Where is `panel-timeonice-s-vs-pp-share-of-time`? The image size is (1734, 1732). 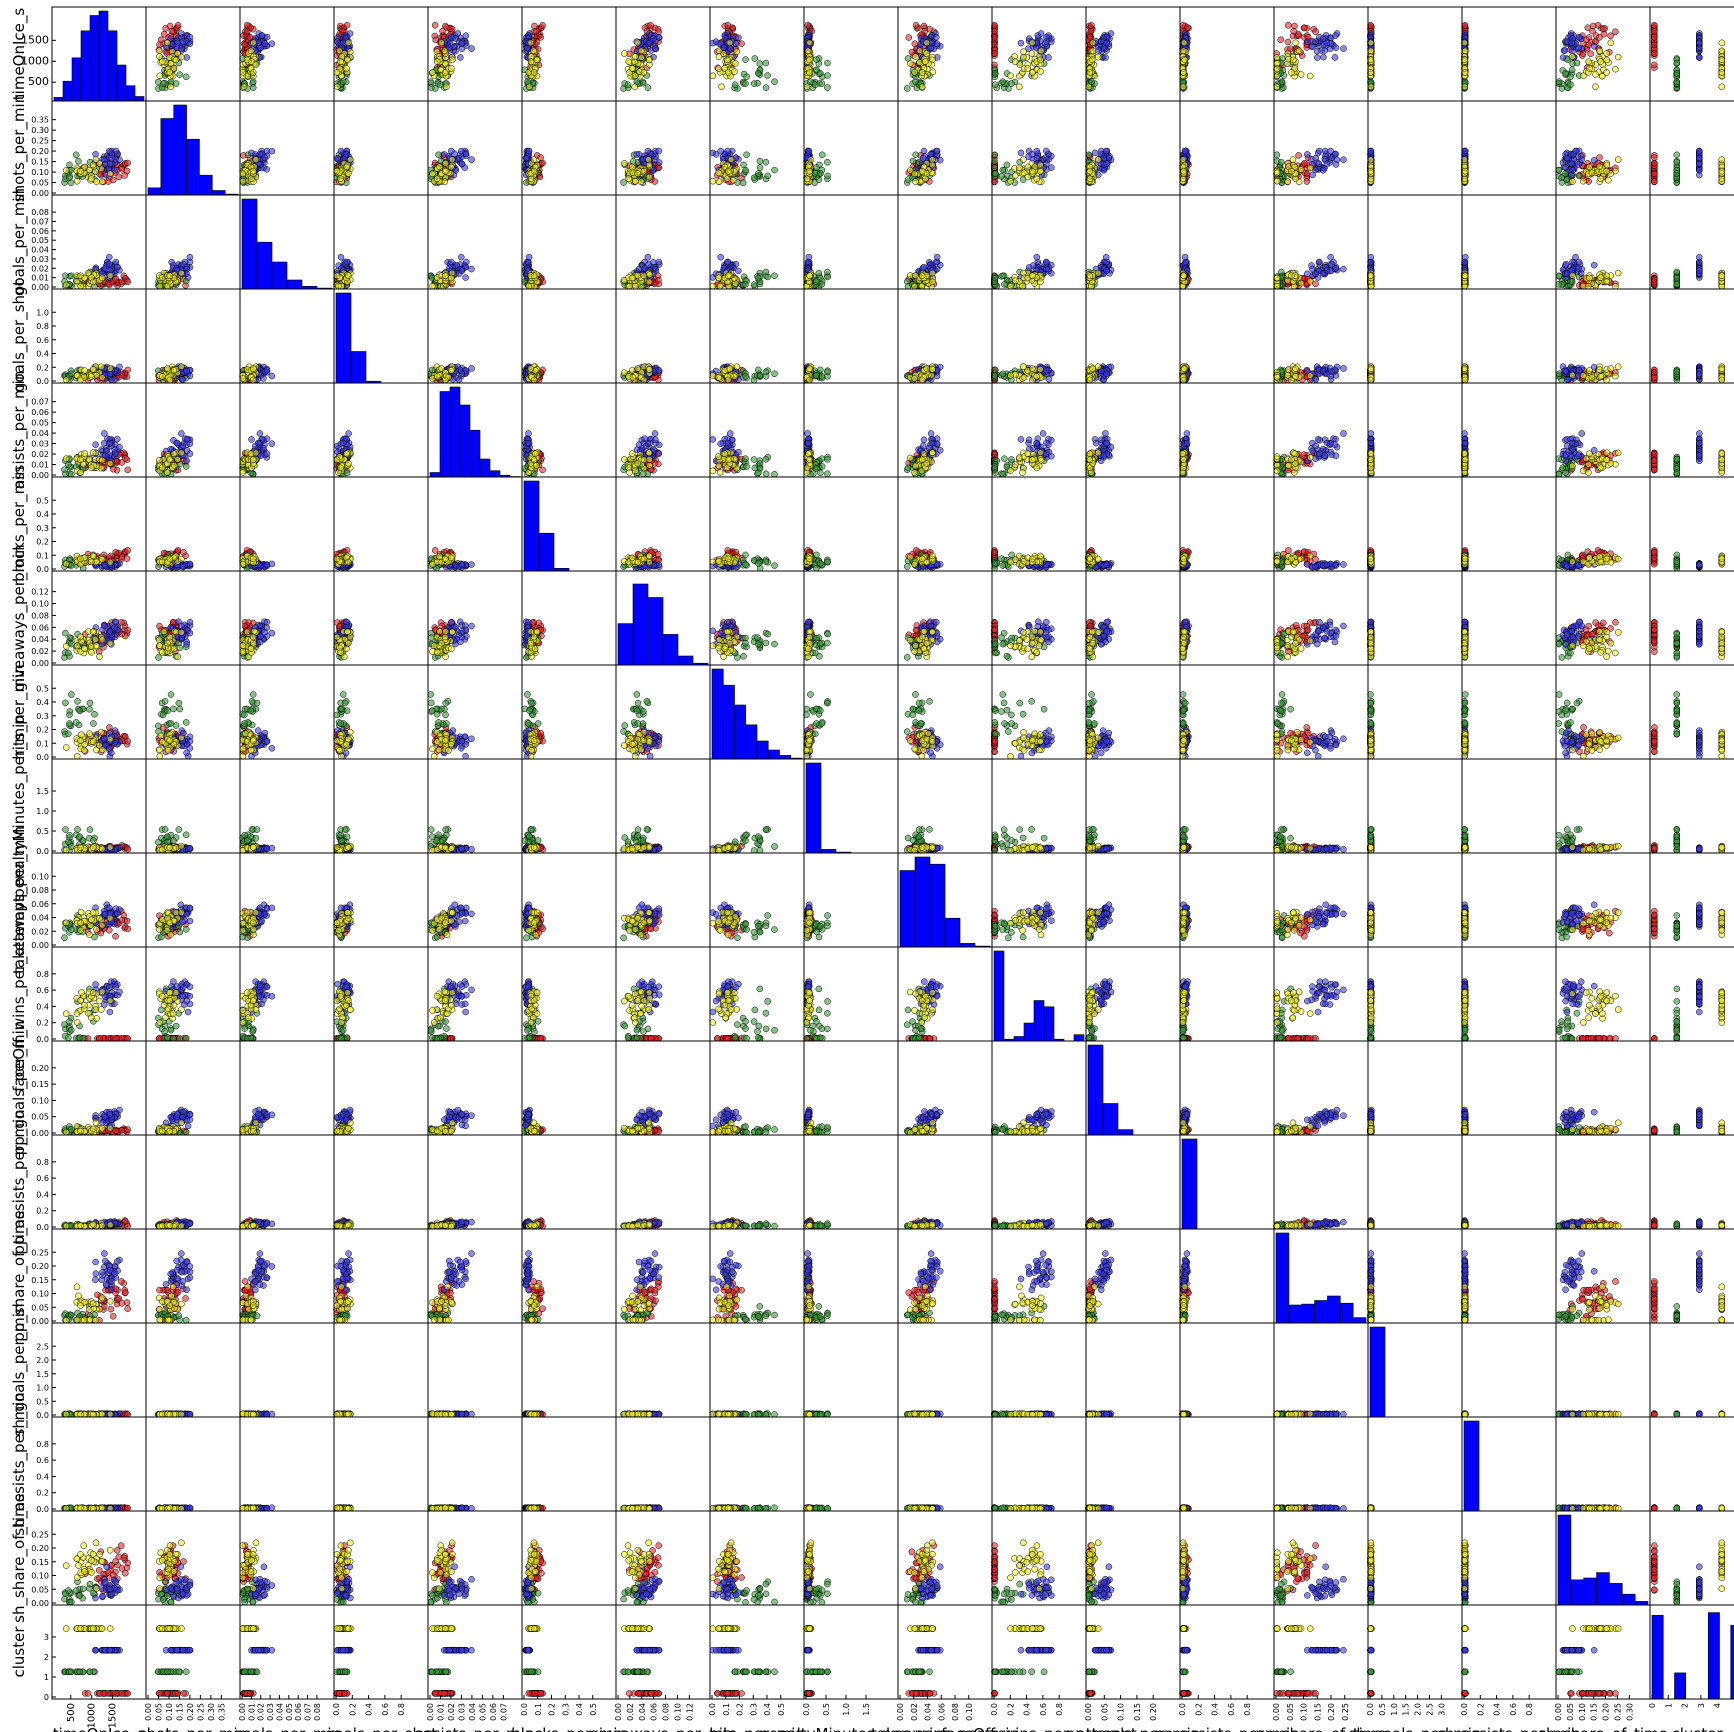 panel-timeonice-s-vs-pp-share-of-time is located at coordinates (1321, 54).